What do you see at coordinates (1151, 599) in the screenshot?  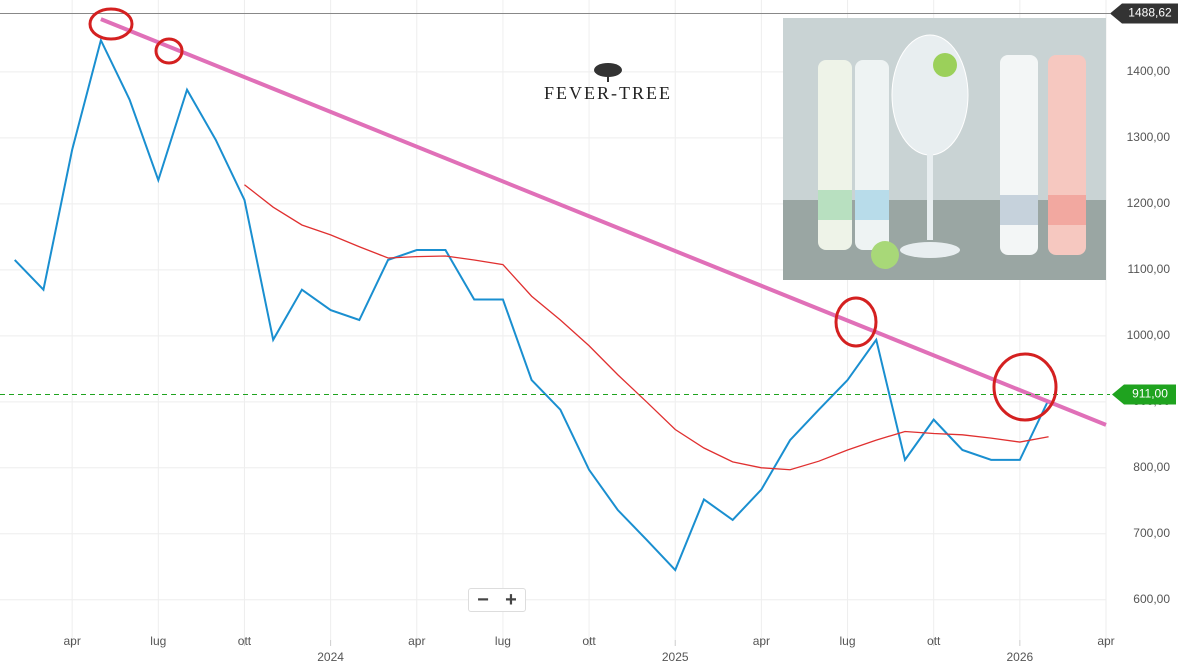 I see `y-tick-label: 600,00` at bounding box center [1151, 599].